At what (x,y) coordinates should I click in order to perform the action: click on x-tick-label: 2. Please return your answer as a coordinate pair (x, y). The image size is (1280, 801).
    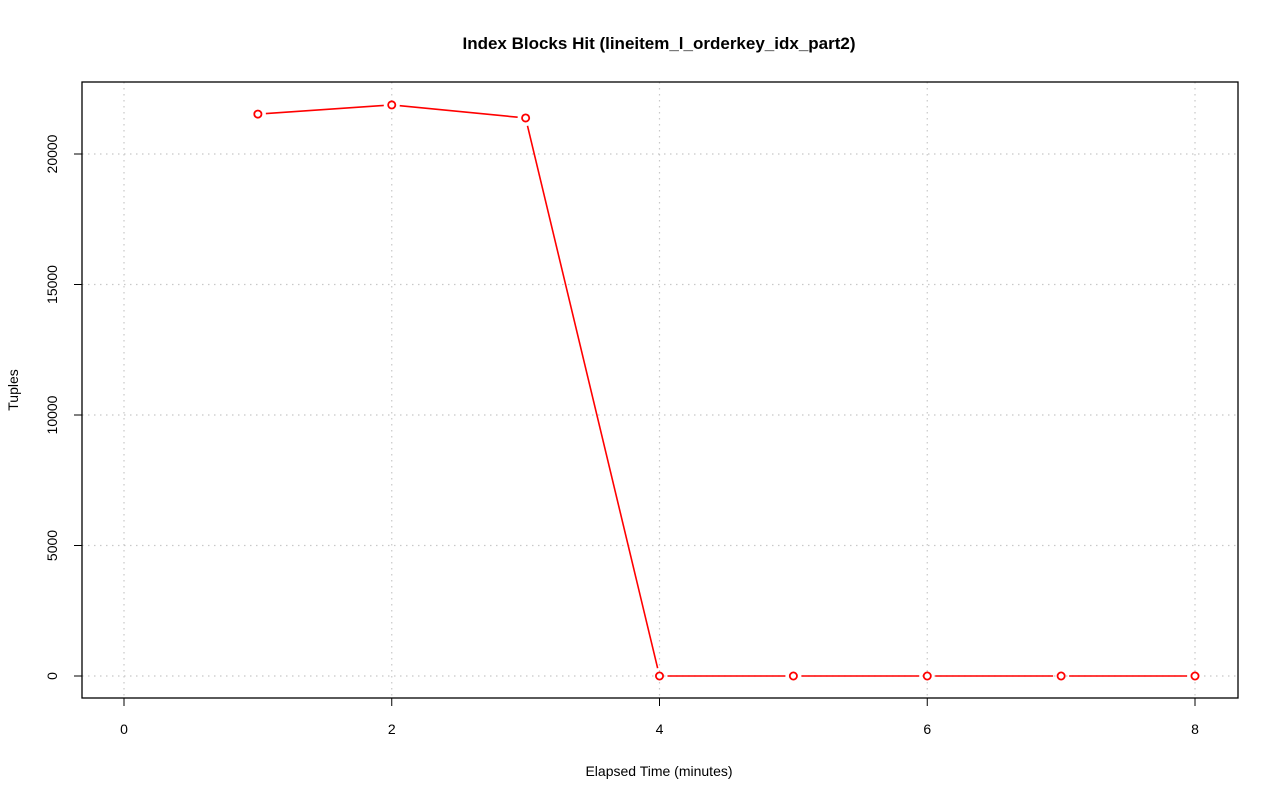
    Looking at the image, I should click on (392, 729).